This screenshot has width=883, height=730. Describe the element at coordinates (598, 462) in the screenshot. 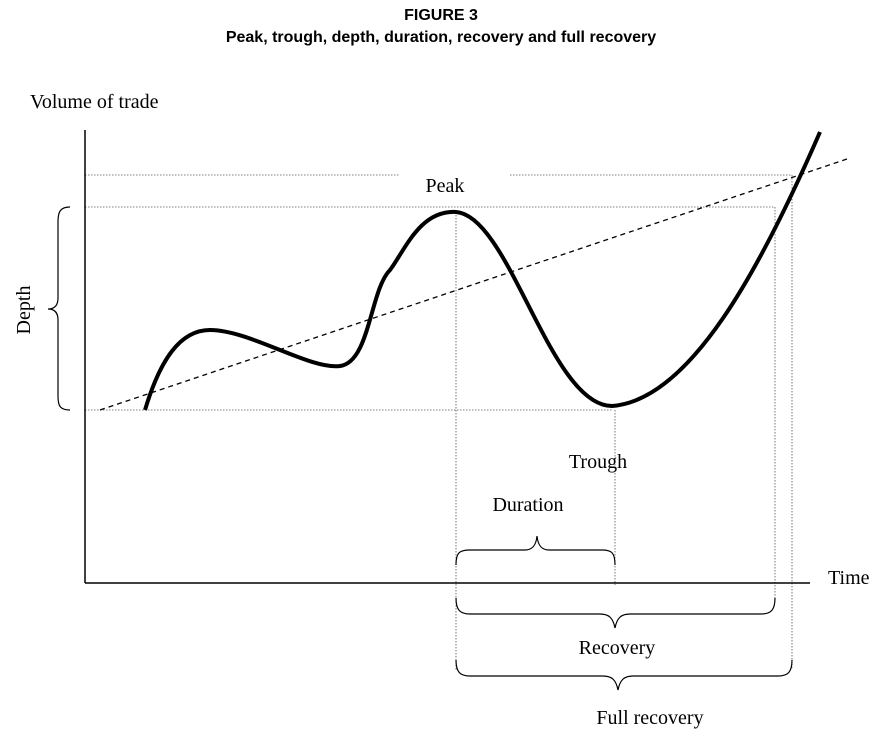

I see `trough-label: Trough` at that location.